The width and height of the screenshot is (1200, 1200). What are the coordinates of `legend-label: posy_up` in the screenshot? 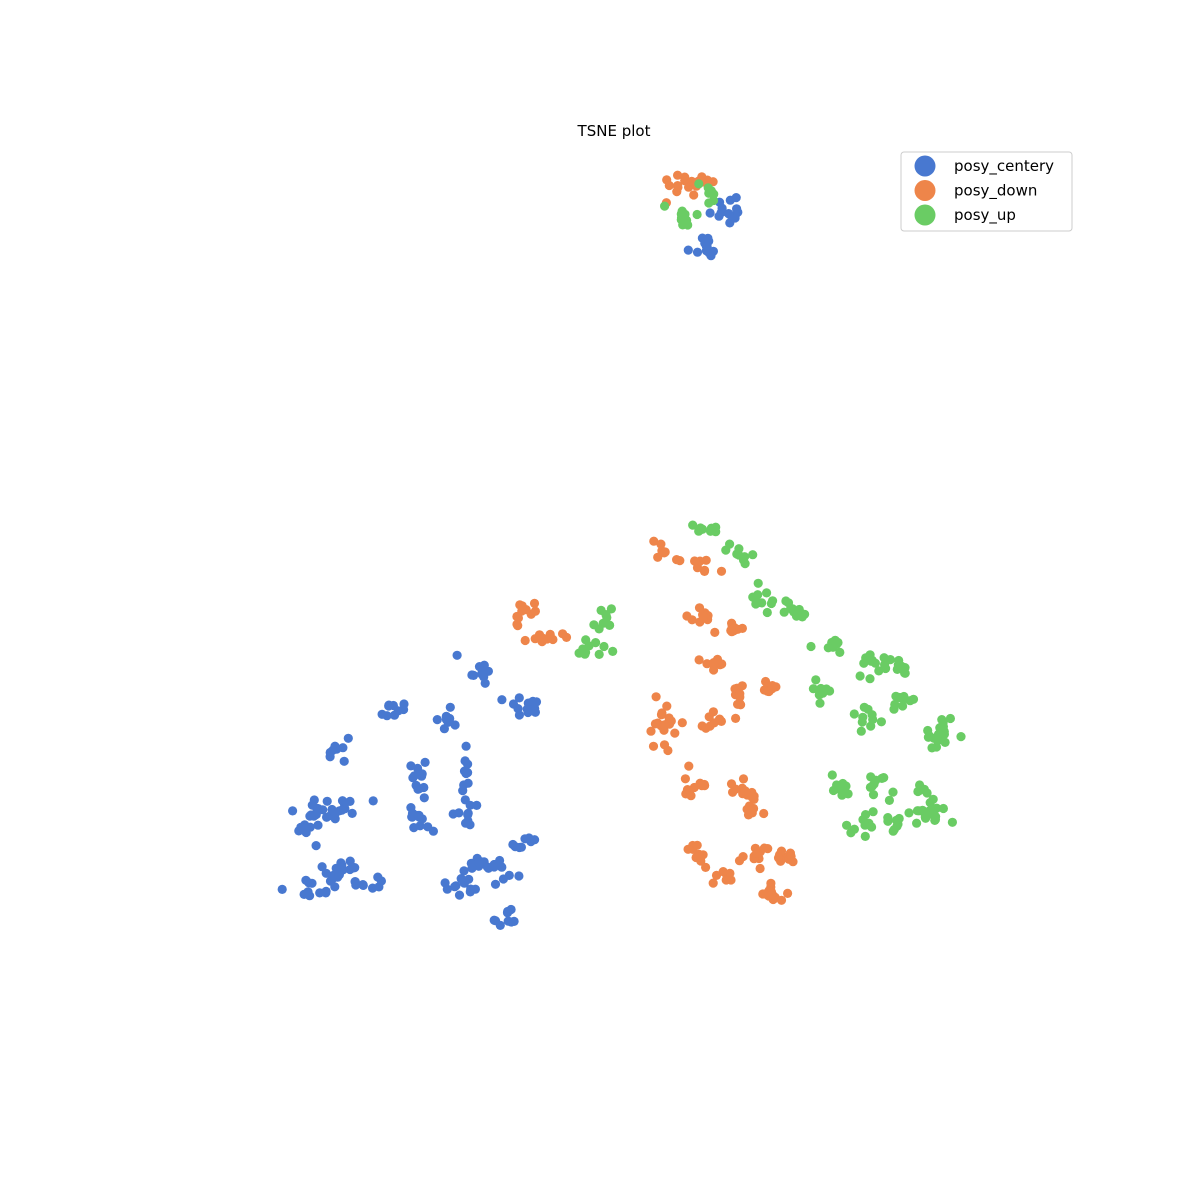 It's located at (985, 215).